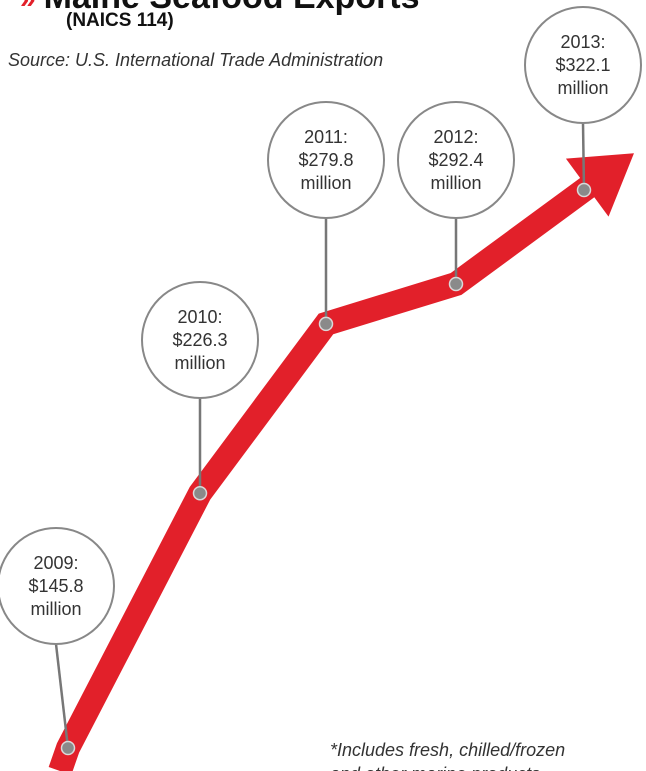 The width and height of the screenshot is (646, 771). I want to click on chart-title: » Maine Seafood Exports, so click(220, 8).